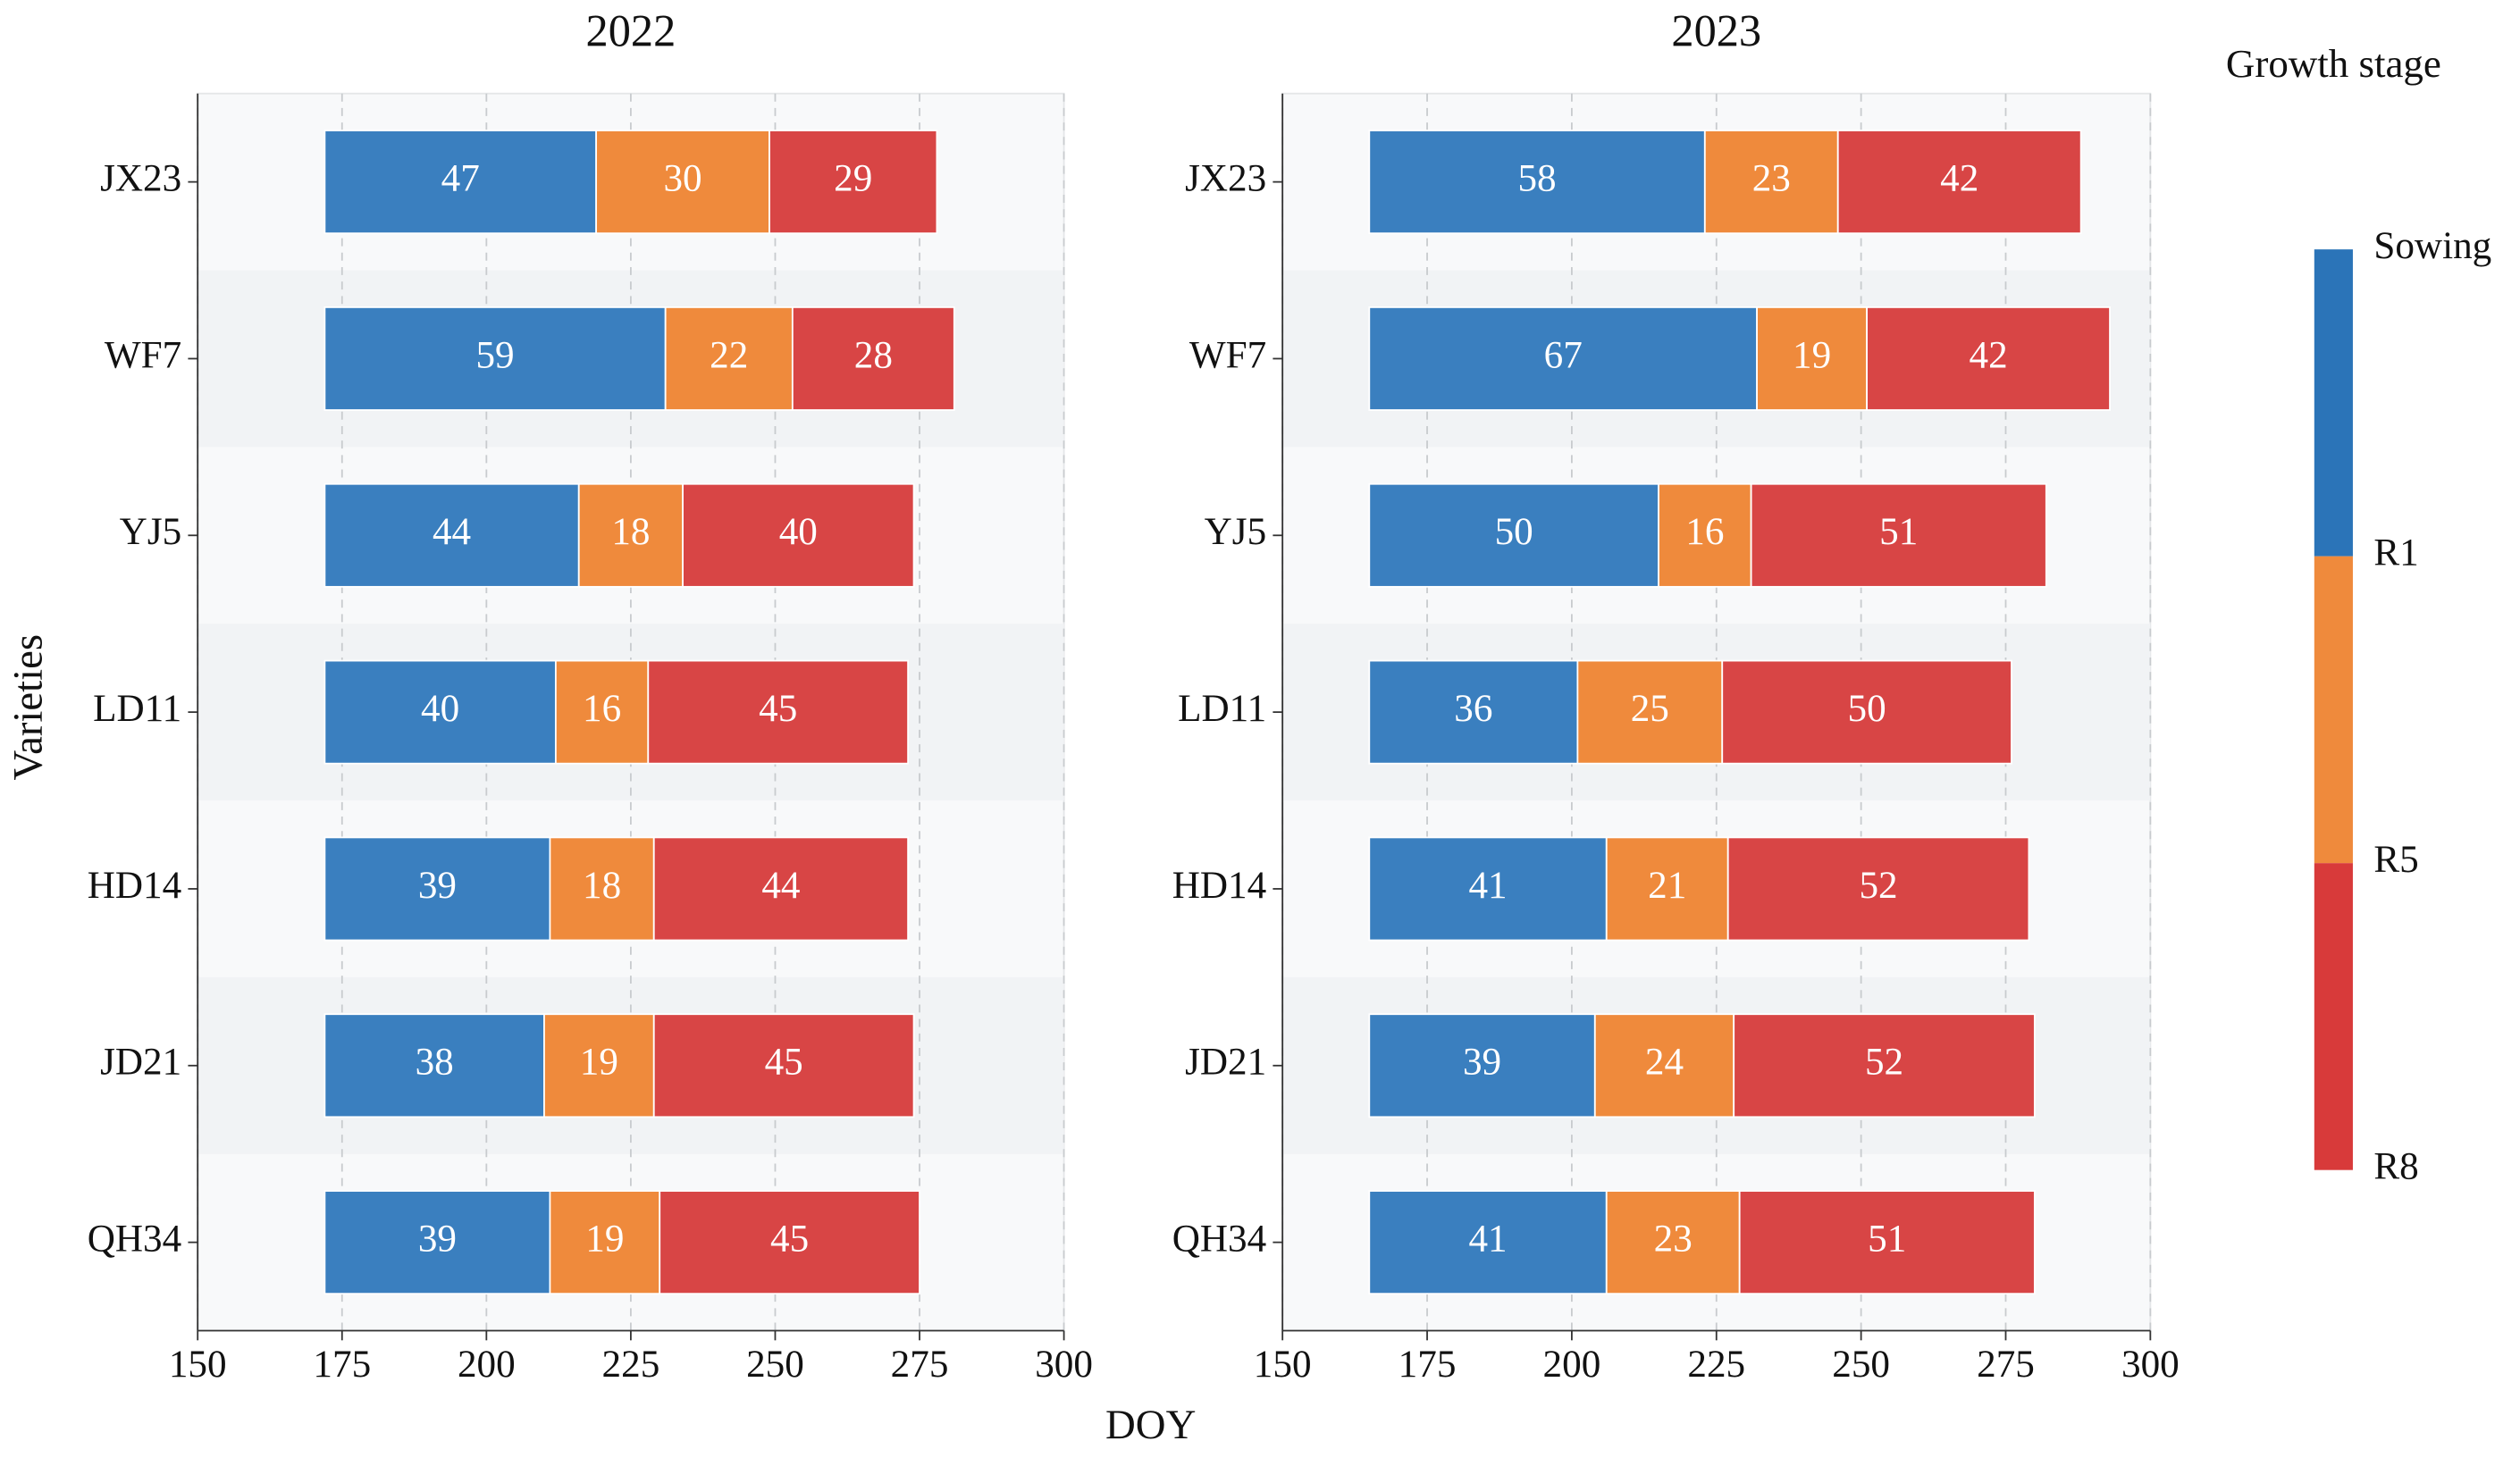 Image resolution: width=2520 pixels, height=1466 pixels. What do you see at coordinates (798, 532) in the screenshot?
I see `value-label: 40` at bounding box center [798, 532].